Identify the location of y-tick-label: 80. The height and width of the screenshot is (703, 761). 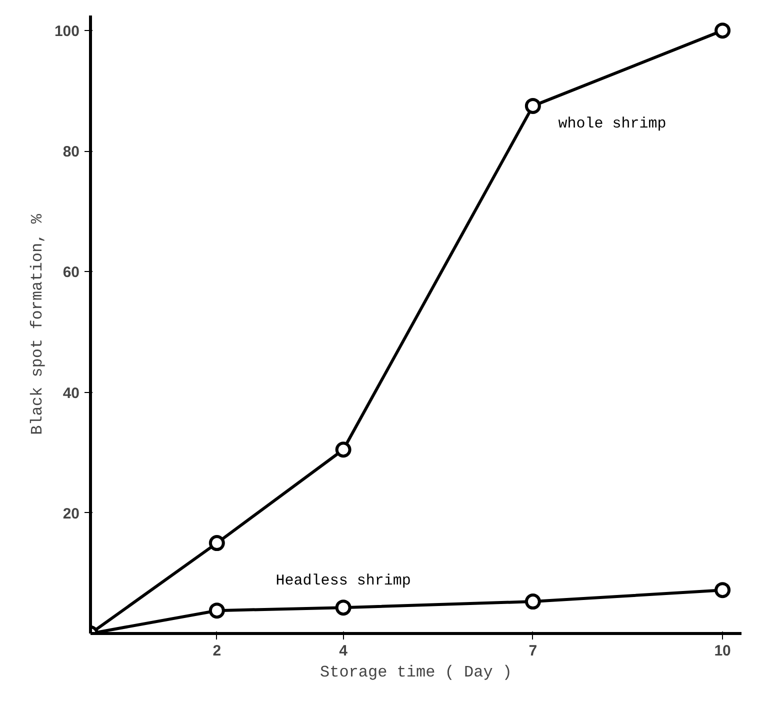
(71, 152).